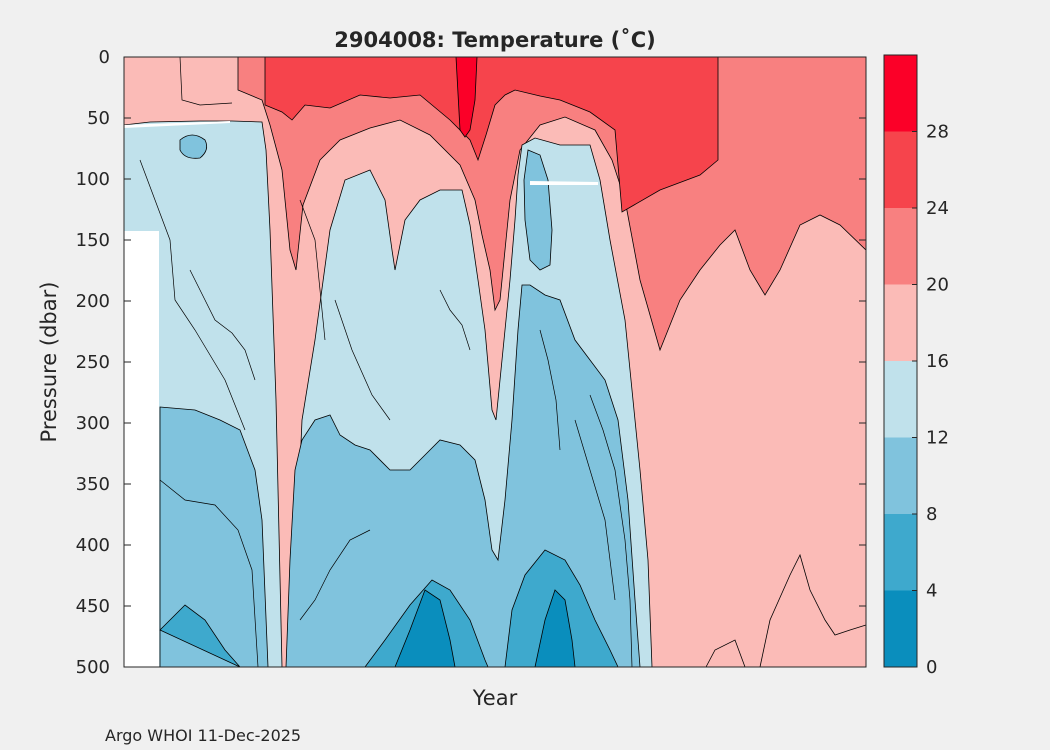 The width and height of the screenshot is (1050, 750). Describe the element at coordinates (937, 285) in the screenshot. I see `colorbar-tick-label: 20` at that location.